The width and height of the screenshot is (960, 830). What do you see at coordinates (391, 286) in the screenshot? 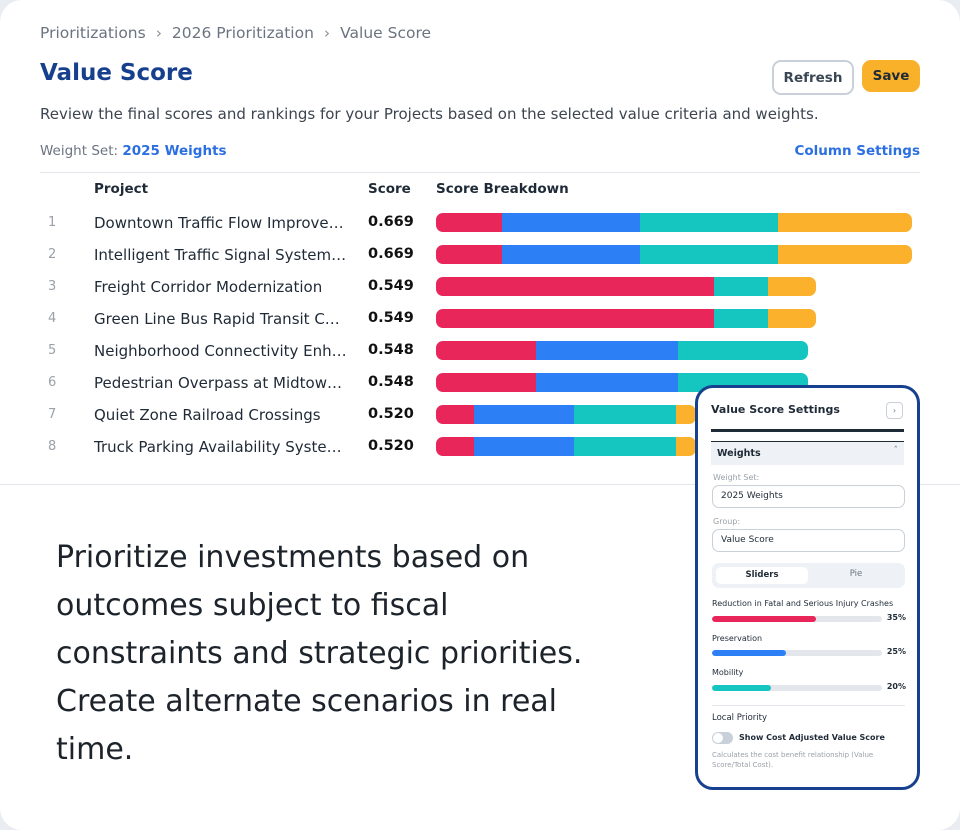
I see `row-score: 0.549` at bounding box center [391, 286].